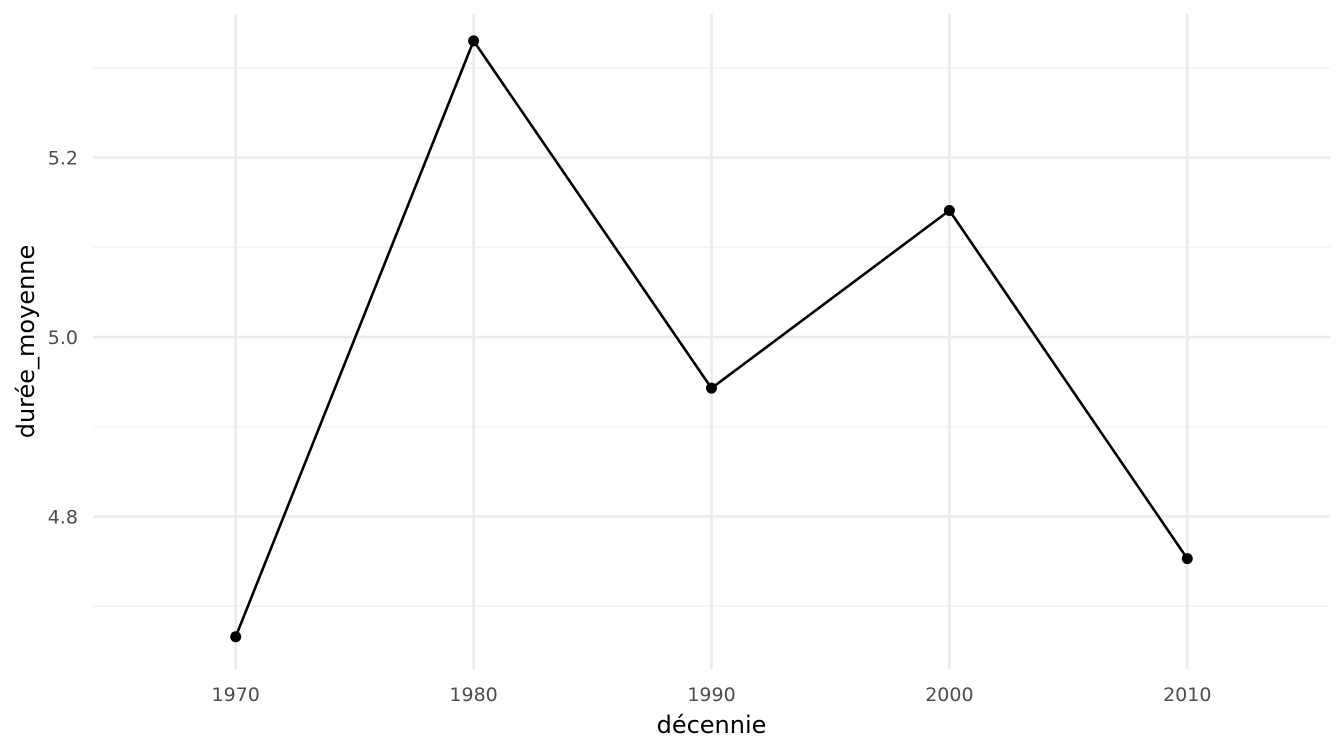 This screenshot has width=1344, height=756. Describe the element at coordinates (63, 159) in the screenshot. I see `y-tick-label: 5.2` at that location.